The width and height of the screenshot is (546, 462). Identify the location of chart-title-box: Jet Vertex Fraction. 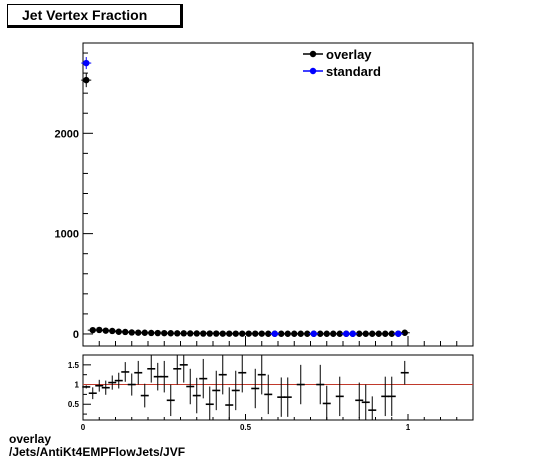
(95, 16).